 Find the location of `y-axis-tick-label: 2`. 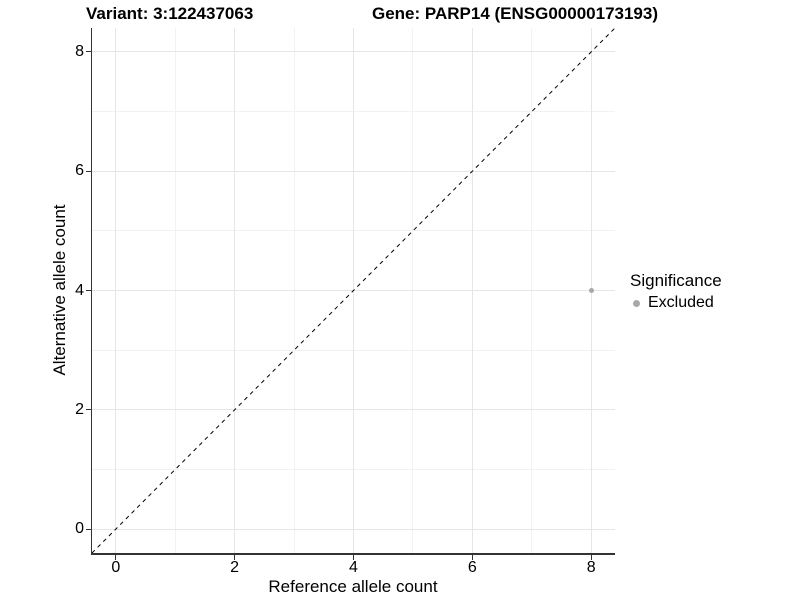

y-axis-tick-label: 2 is located at coordinates (79, 409).